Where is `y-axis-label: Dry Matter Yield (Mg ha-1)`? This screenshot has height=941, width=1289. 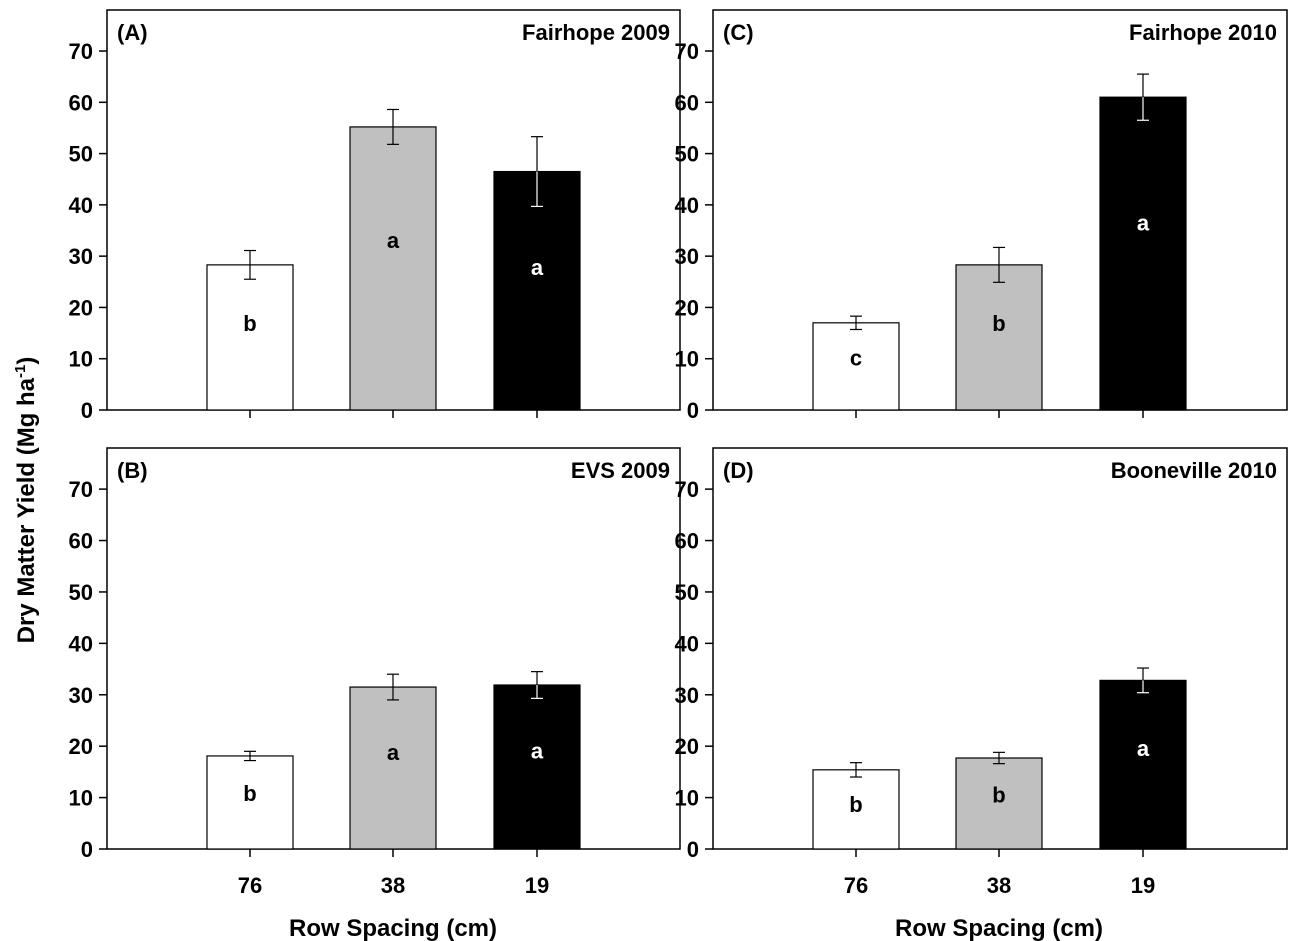 y-axis-label: Dry Matter Yield (Mg ha-1) is located at coordinates (26, 500).